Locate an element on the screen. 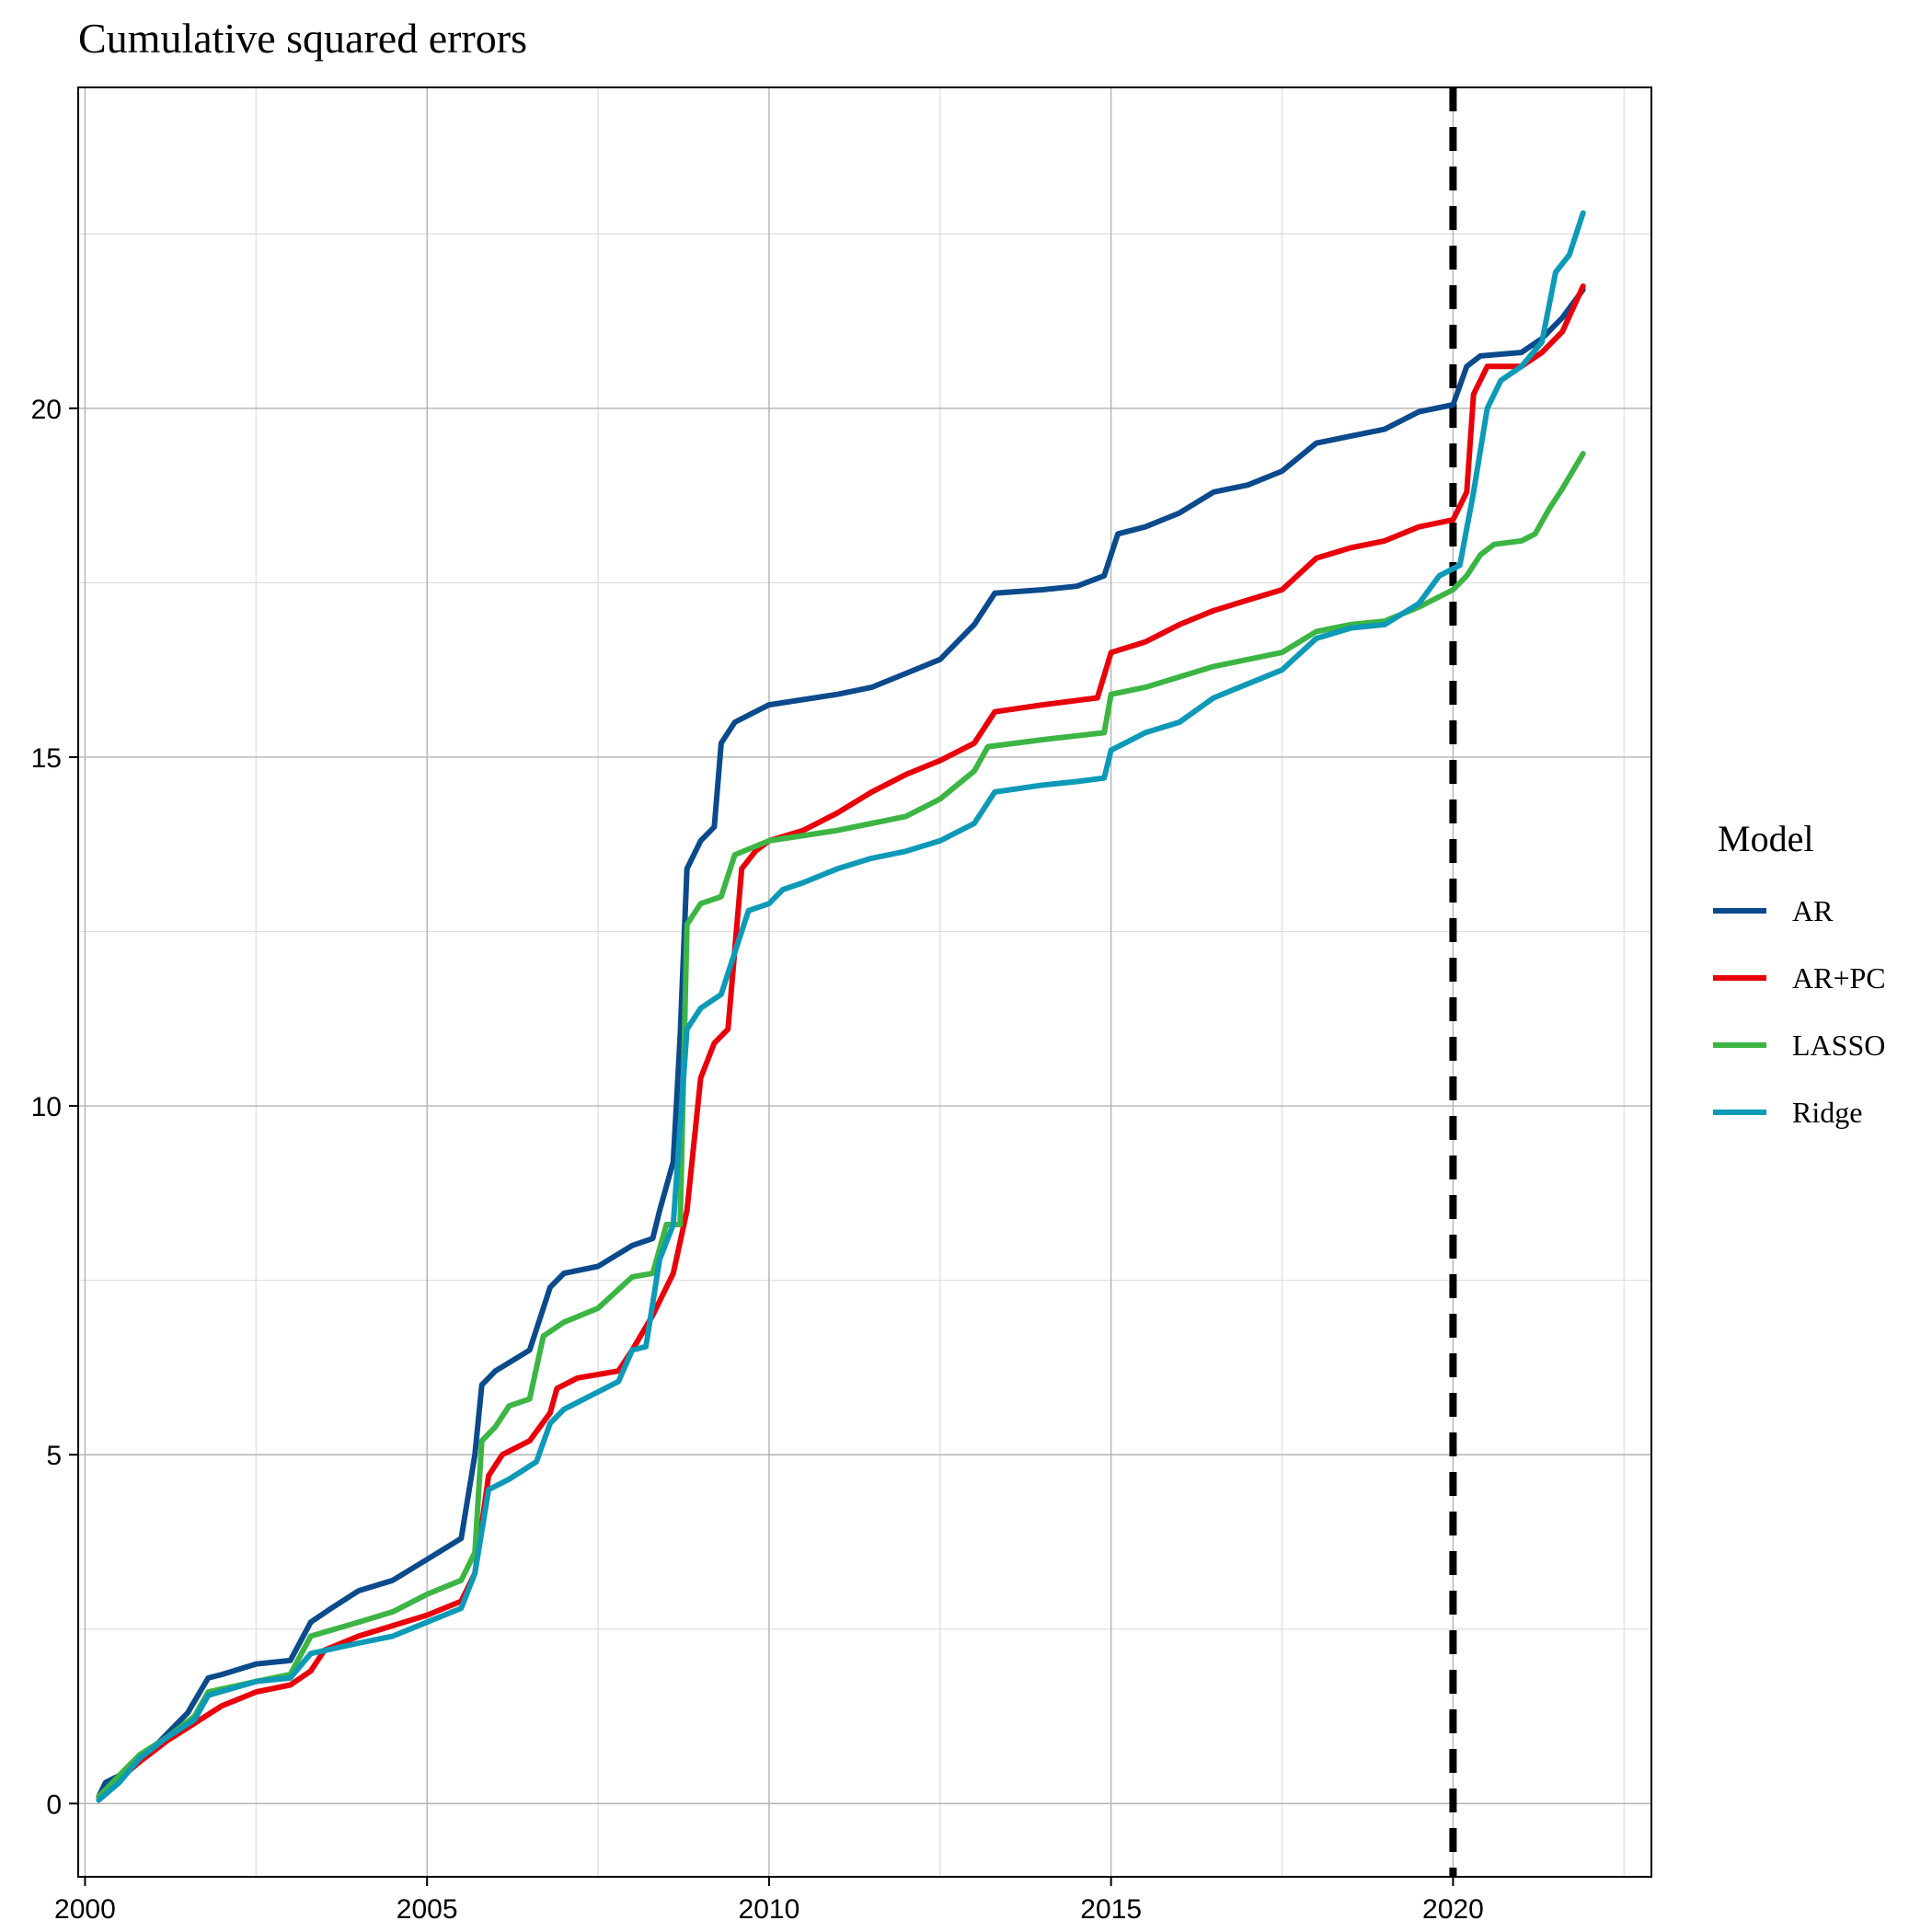 Image resolution: width=1932 pixels, height=1932 pixels. x-tick-label: 2015 is located at coordinates (1111, 1909).